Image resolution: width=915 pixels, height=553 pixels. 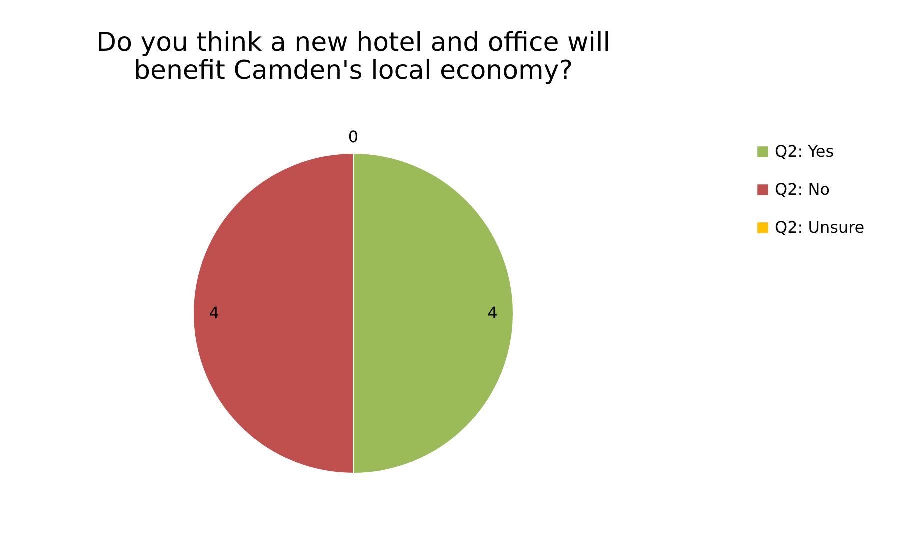 I want to click on chart-title: Do you think a new hotel and office will benefit Camden's local economy?, so click(x=353, y=57).